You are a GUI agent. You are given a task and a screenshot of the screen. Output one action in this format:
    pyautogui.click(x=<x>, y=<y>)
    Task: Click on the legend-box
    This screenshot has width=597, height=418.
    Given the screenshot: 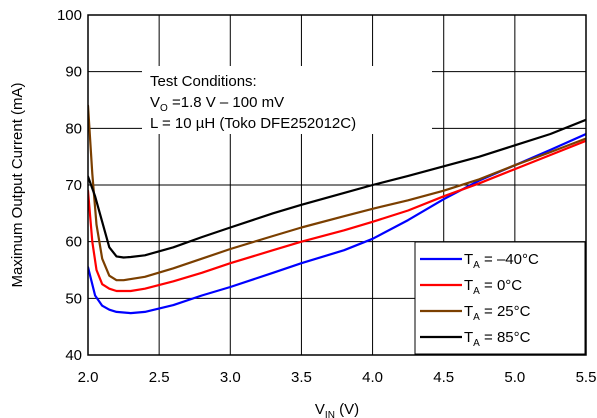 What is the action you would take?
    pyautogui.click(x=500, y=298)
    